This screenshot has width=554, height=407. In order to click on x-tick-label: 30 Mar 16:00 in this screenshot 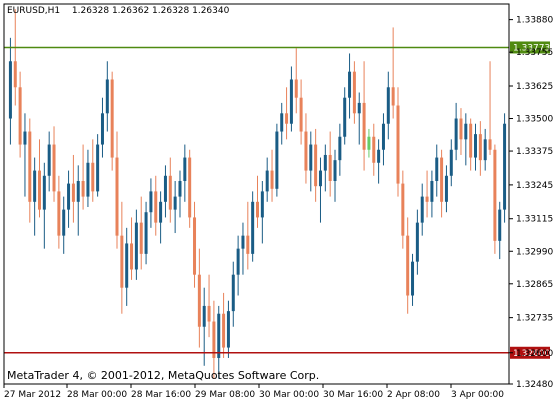, I will do `click(353, 395)`.